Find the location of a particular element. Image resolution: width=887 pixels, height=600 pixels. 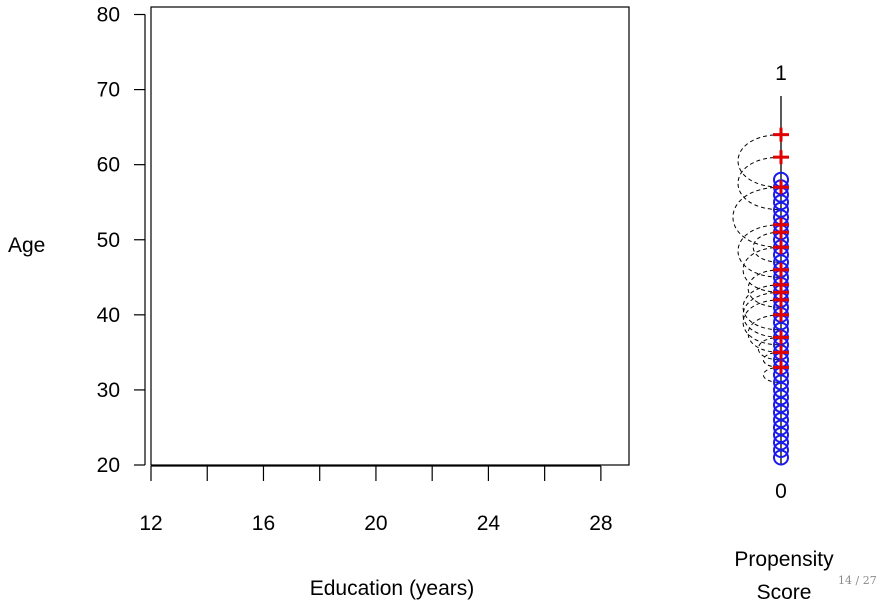

propensity-min-label: 0 is located at coordinates (781, 491).